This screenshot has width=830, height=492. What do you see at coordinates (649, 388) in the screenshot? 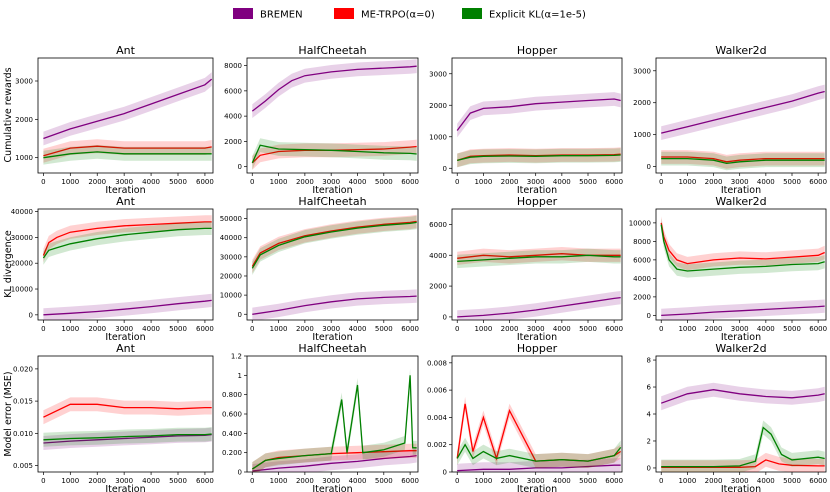
I see `y-tick-label: 6` at bounding box center [649, 388].